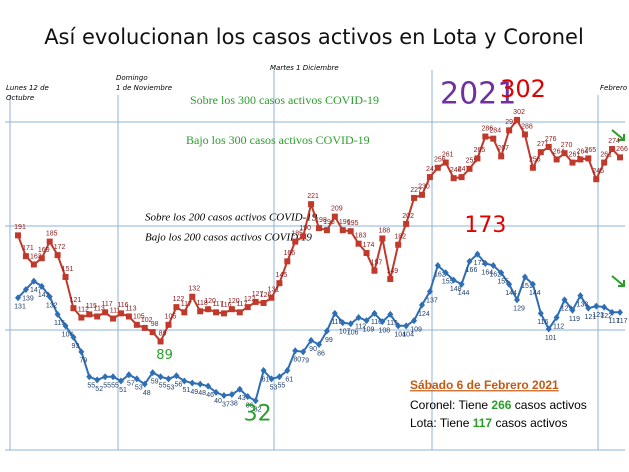  What do you see at coordinates (400, 335) in the screenshot?
I see `data-label: 104` at bounding box center [400, 335].